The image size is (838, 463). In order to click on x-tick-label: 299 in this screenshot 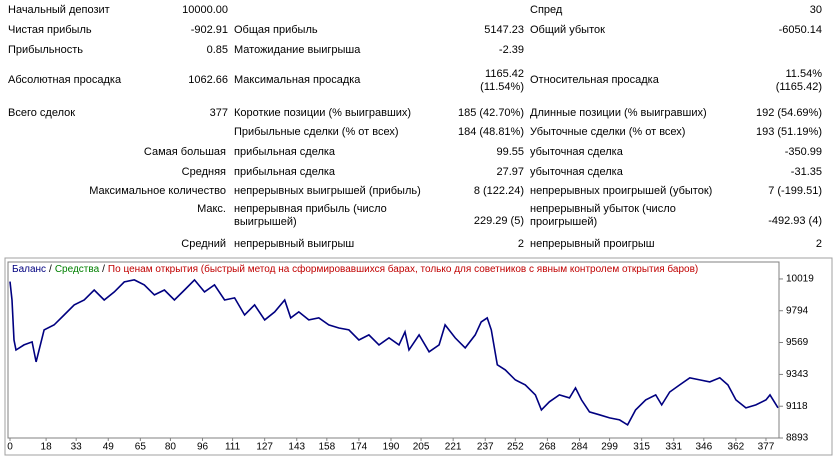, I will do `click(609, 447)`.